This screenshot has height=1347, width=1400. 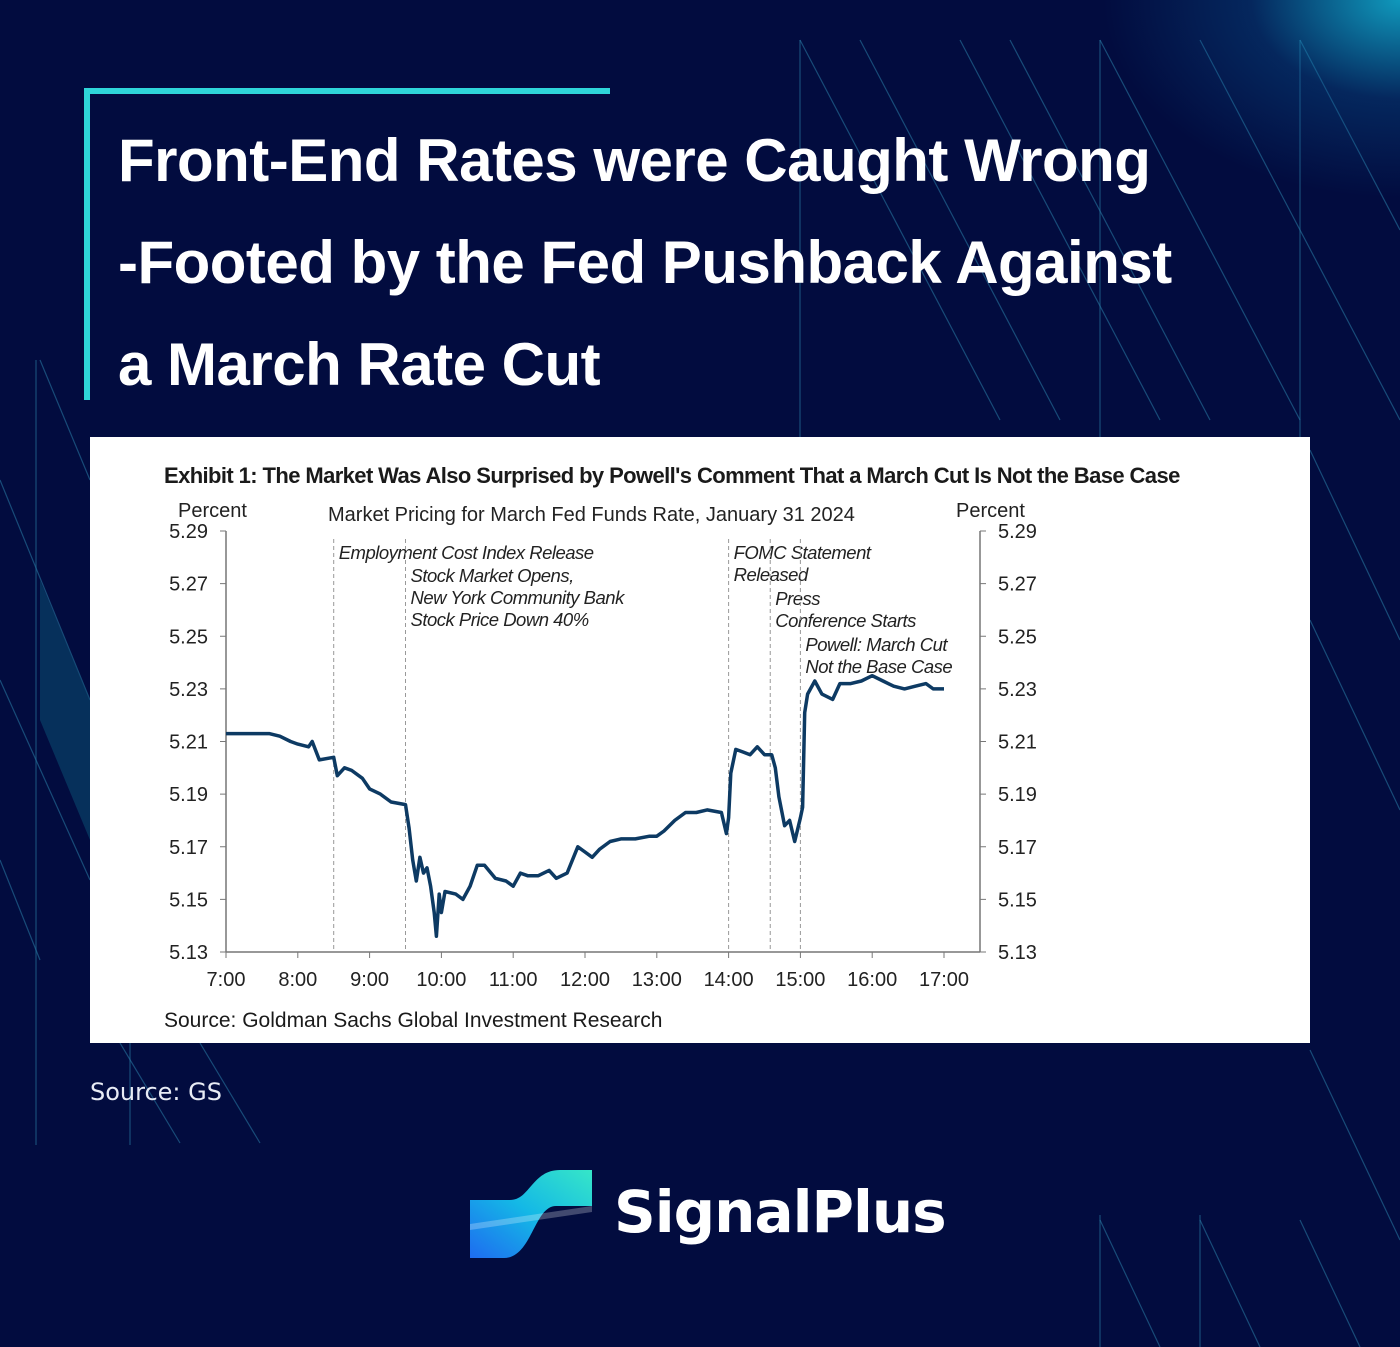 What do you see at coordinates (513, 980) in the screenshot?
I see `x-tick-label: 11:00` at bounding box center [513, 980].